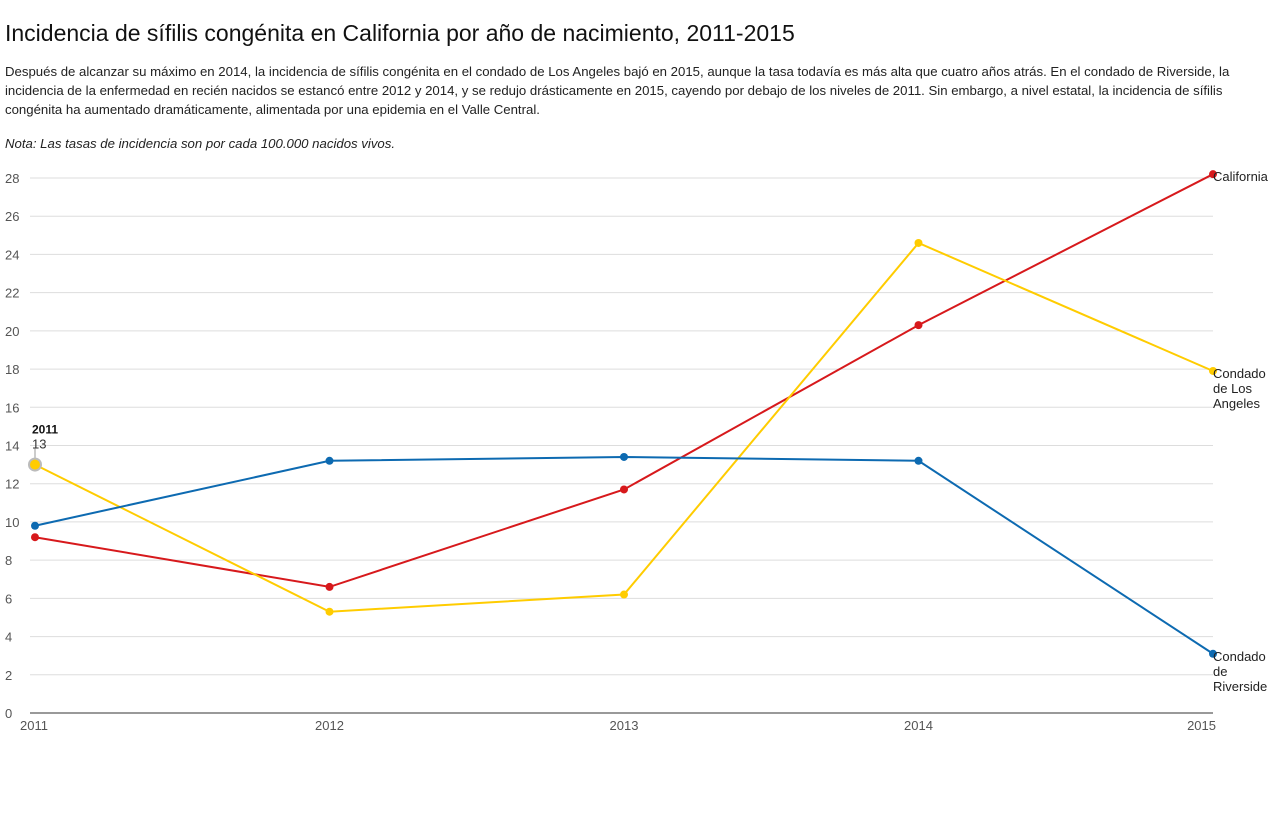 The width and height of the screenshot is (1280, 814). I want to click on x-axis: 2011 2012 2013 2014 2015, so click(618, 722).